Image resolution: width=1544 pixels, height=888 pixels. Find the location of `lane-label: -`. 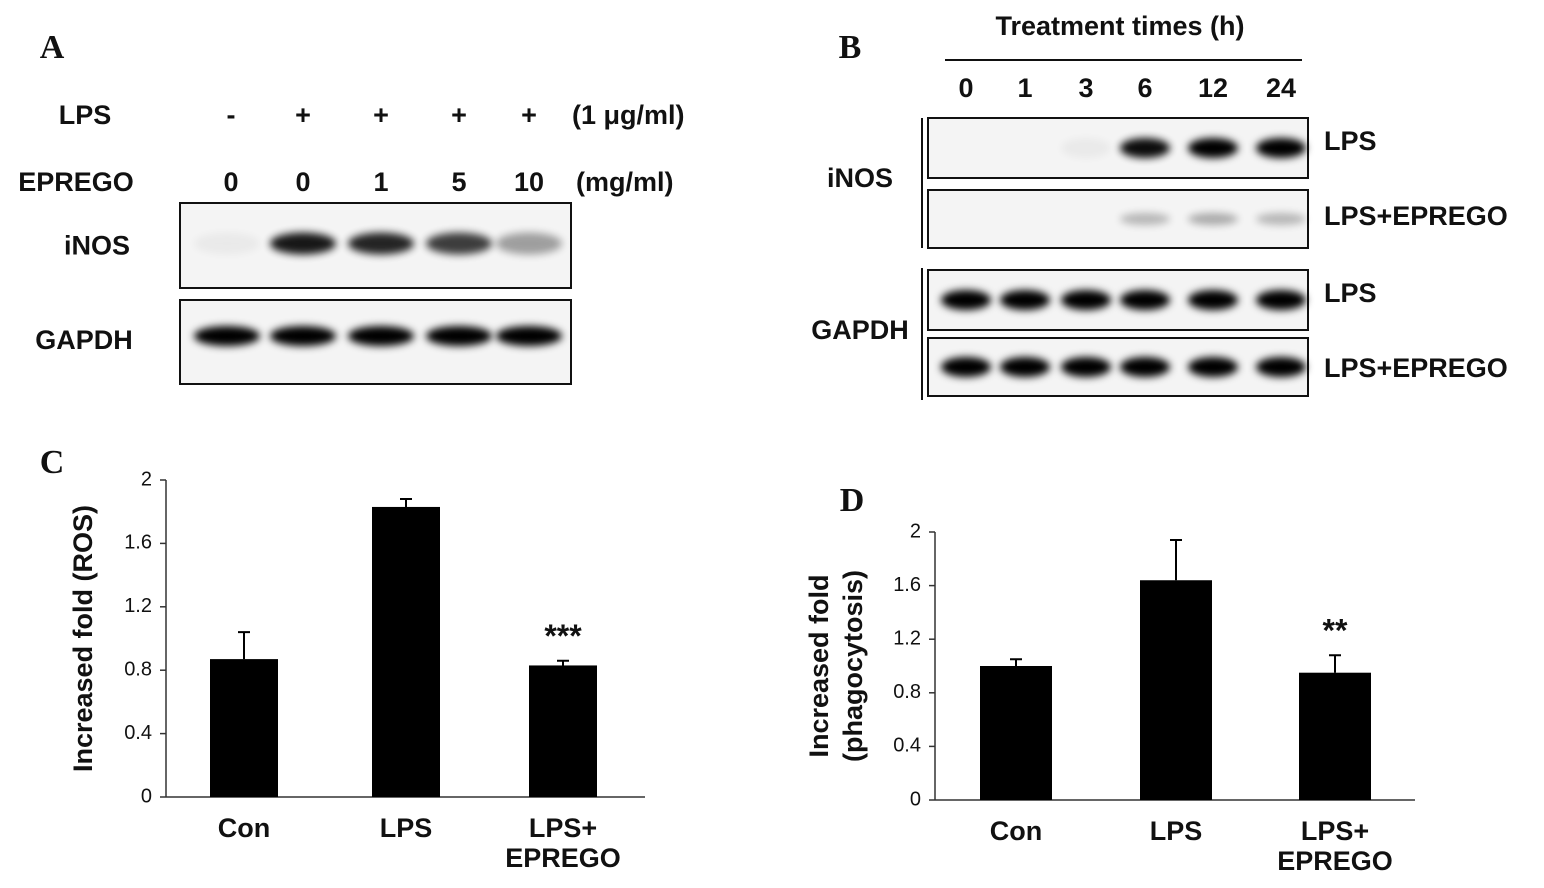

lane-label: - is located at coordinates (231, 115).